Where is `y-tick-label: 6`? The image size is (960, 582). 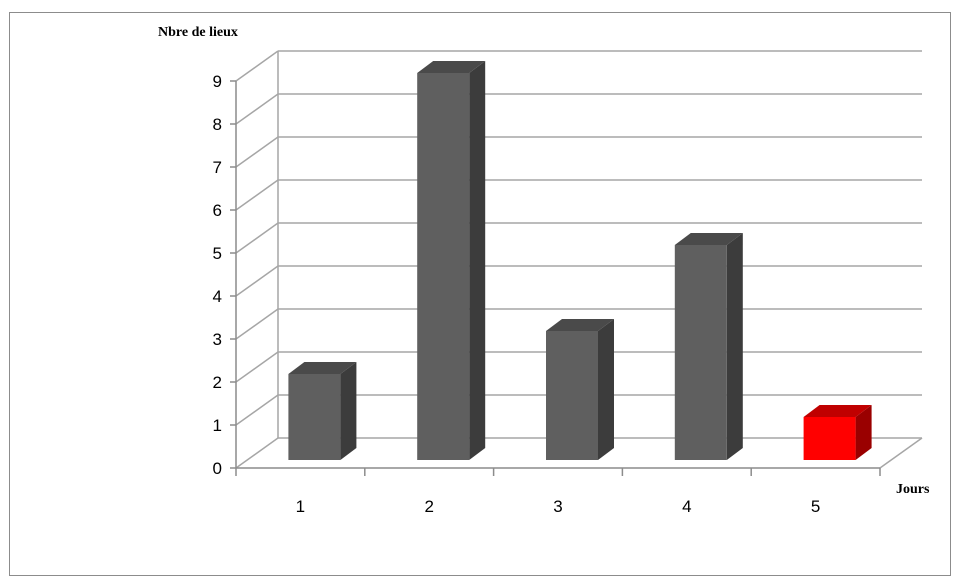
y-tick-label: 6 is located at coordinates (217, 210).